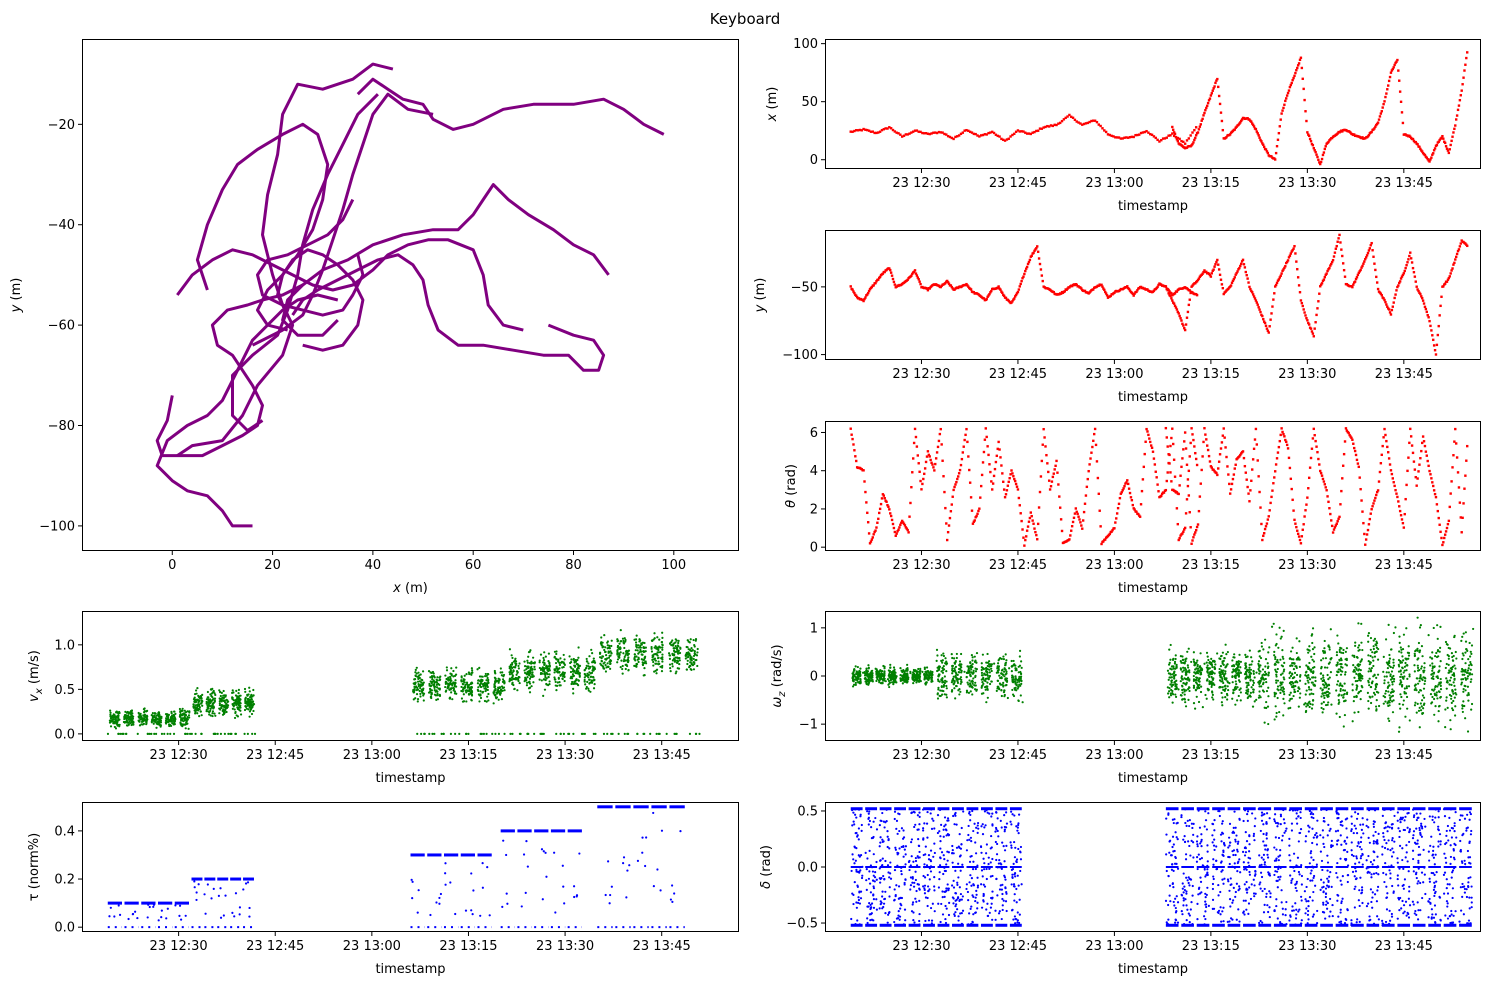 The width and height of the screenshot is (1490, 985). I want to click on y-tick-label: 0, so click(814, 160).